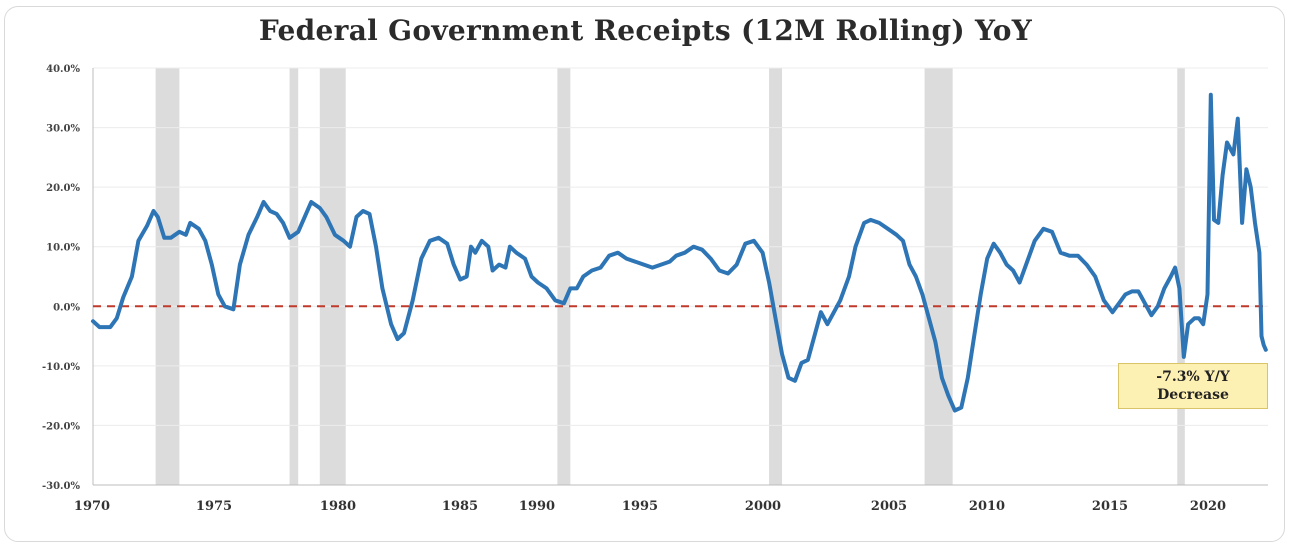 The height and width of the screenshot is (548, 1291). I want to click on x-tick-label: 2015, so click(1110, 506).